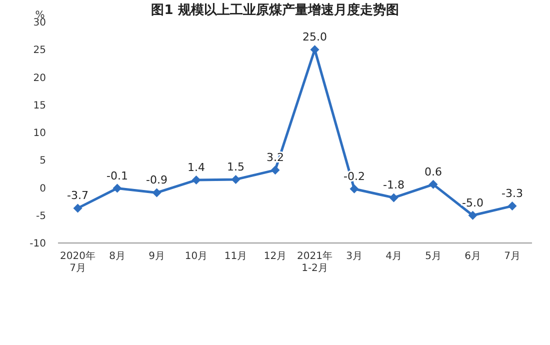 This screenshot has height=345, width=550. What do you see at coordinates (314, 37) in the screenshot?
I see `data-label: 25.0` at bounding box center [314, 37].